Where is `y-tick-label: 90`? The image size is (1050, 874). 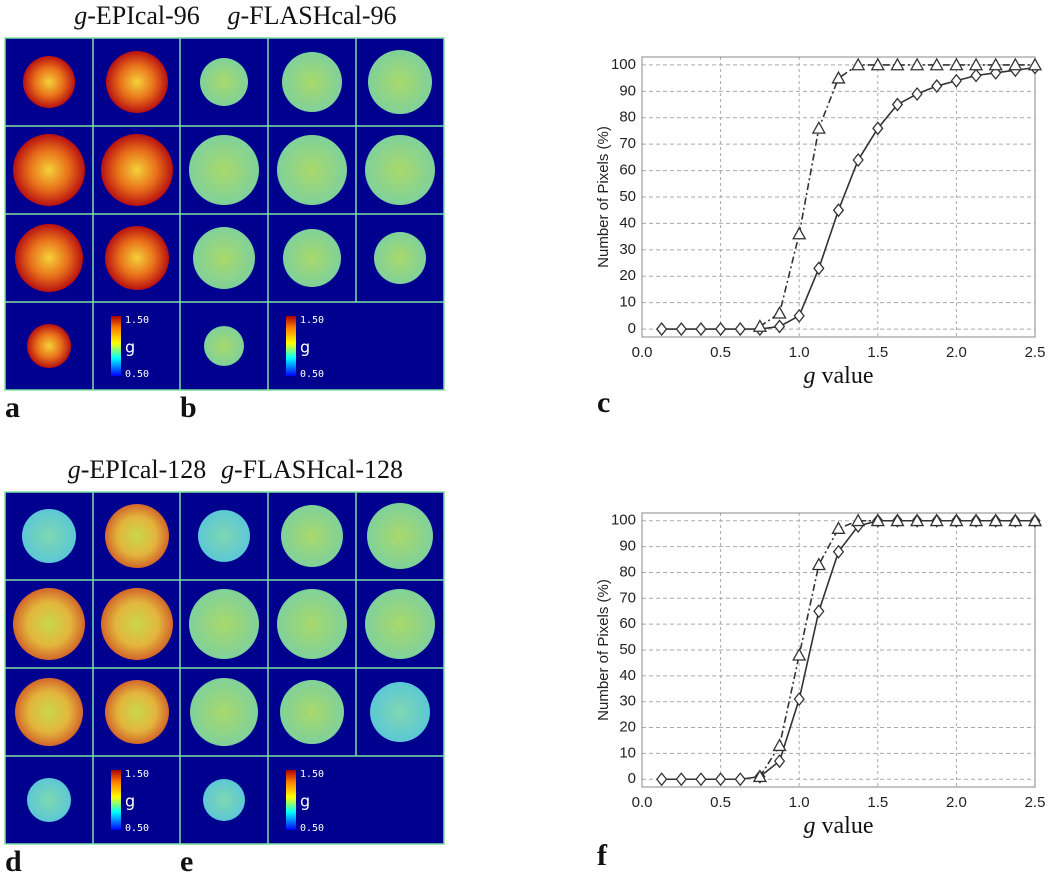 y-tick-label: 90 is located at coordinates (627, 546).